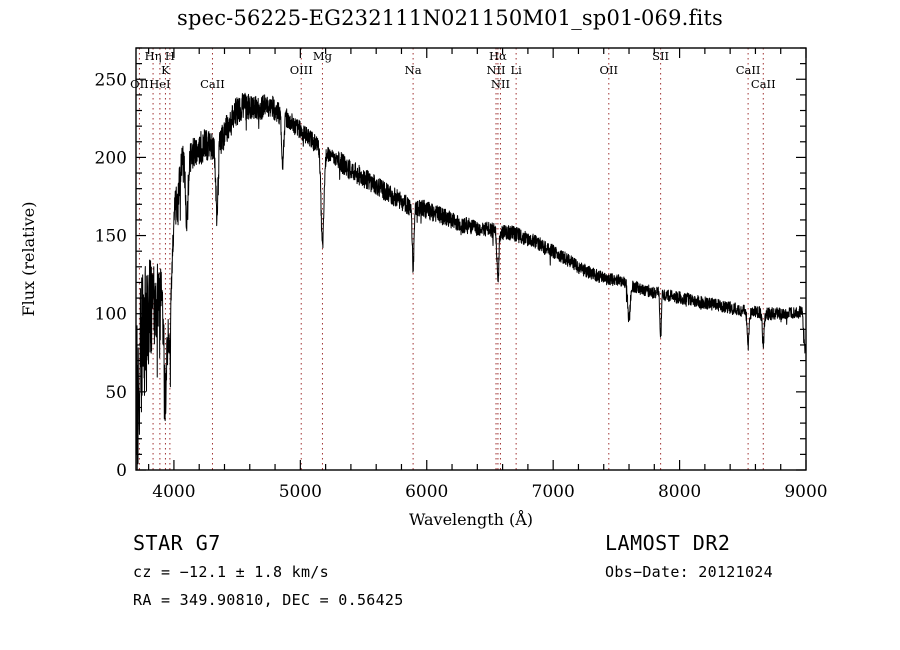 This screenshot has height=650, width=900. Describe the element at coordinates (679, 492) in the screenshot. I see `x-tick-label: 8000` at that location.